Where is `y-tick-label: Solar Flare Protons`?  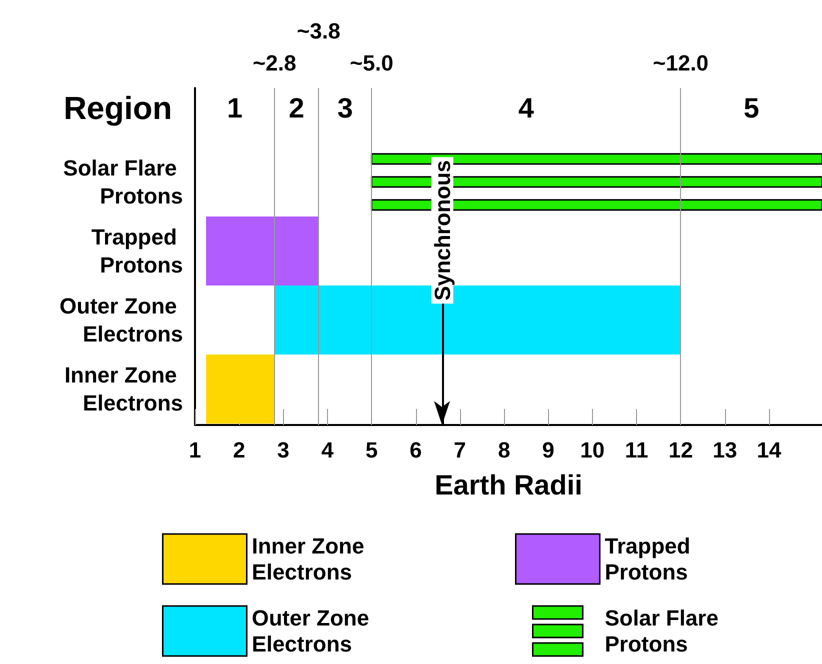
y-tick-label: Solar Flare Protons is located at coordinates (123, 181).